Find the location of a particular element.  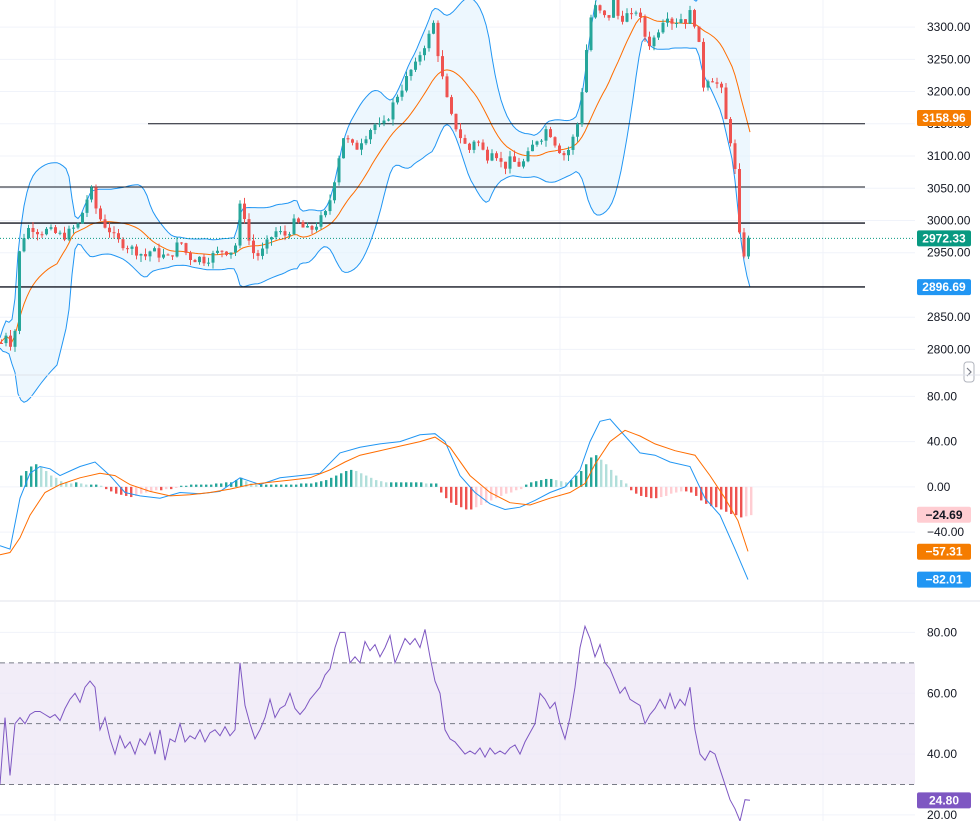

price-badges: 3158.96 2972.33 2896.69 is located at coordinates (944, 203).